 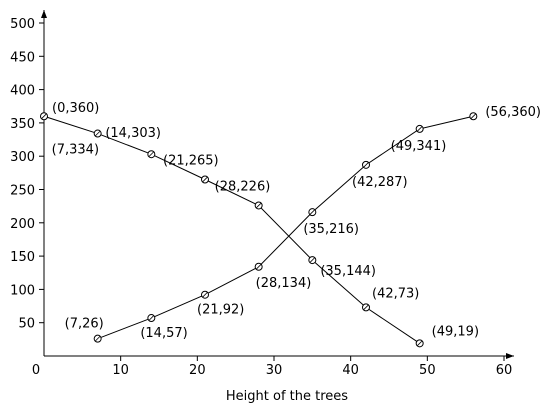 I want to click on x-ticks: 0 10 20 30 40 50 60, so click(x=272, y=367).